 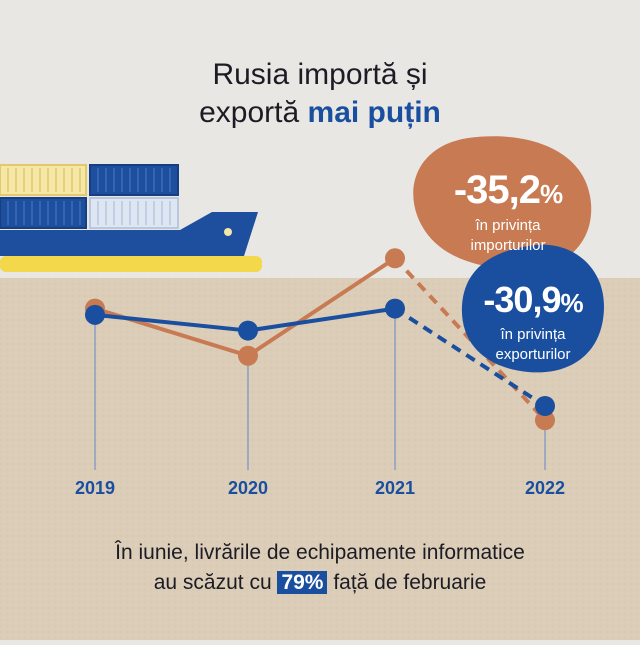 I want to click on x-tick-label-2019: 2019, so click(x=95, y=488).